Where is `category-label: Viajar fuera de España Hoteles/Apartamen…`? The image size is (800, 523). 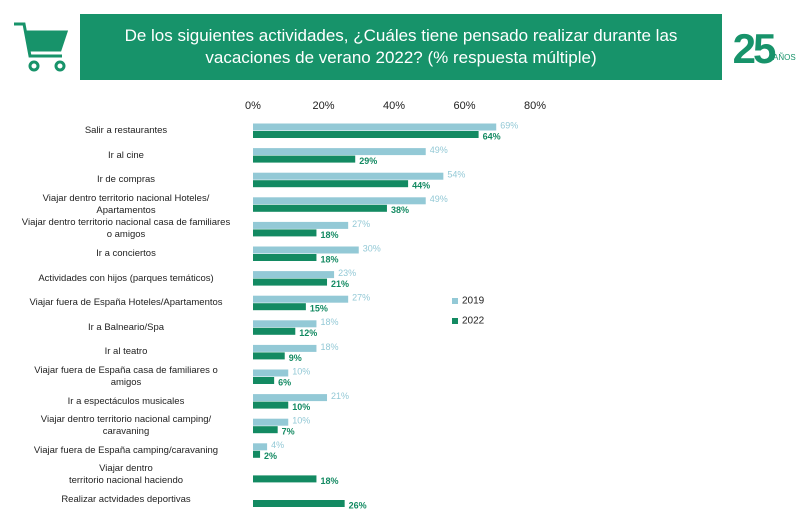 category-label: Viajar fuera de España Hoteles/Apartamen… is located at coordinates (126, 303).